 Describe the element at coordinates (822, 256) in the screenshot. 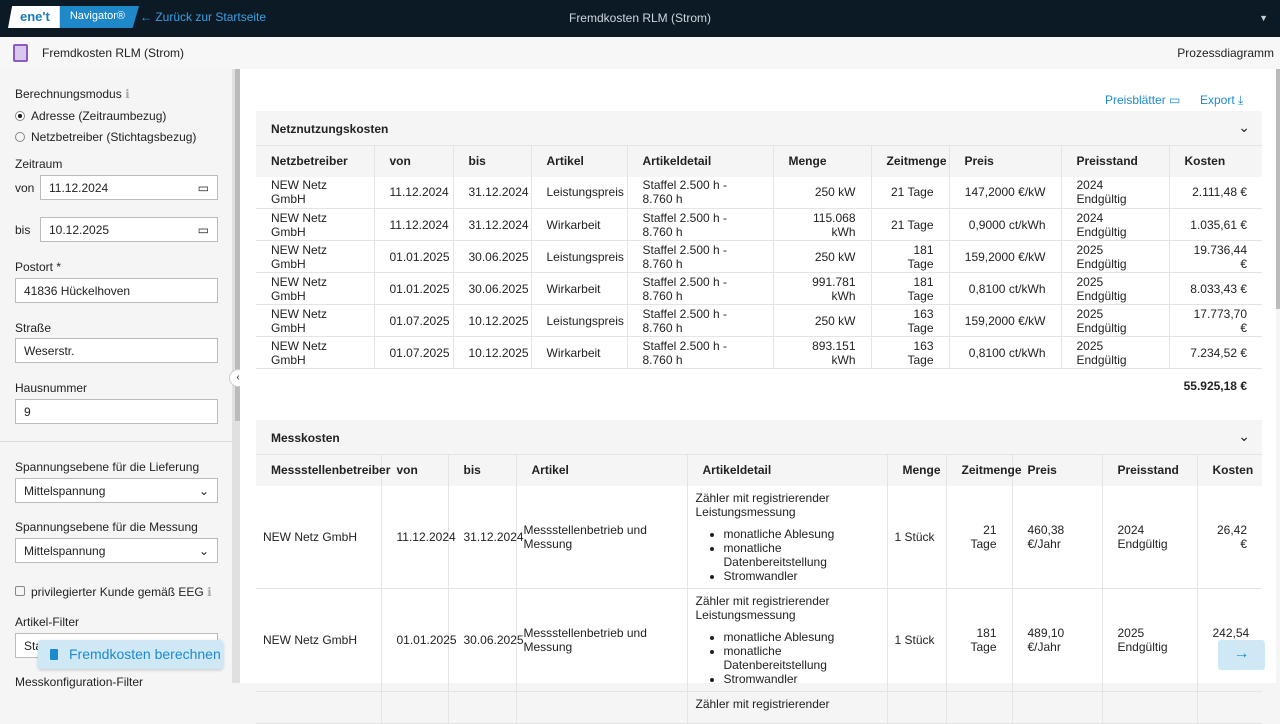

I see `table-cell: 250 kW` at that location.